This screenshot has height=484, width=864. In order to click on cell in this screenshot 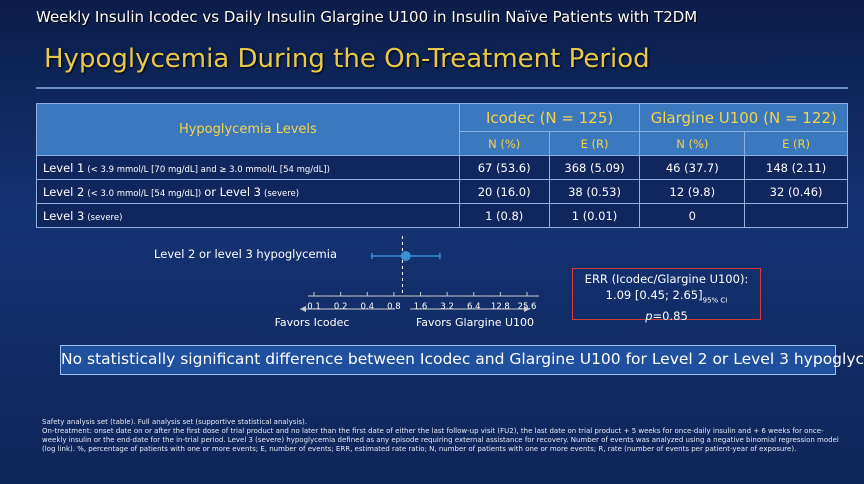, I will do `click(796, 215)`.